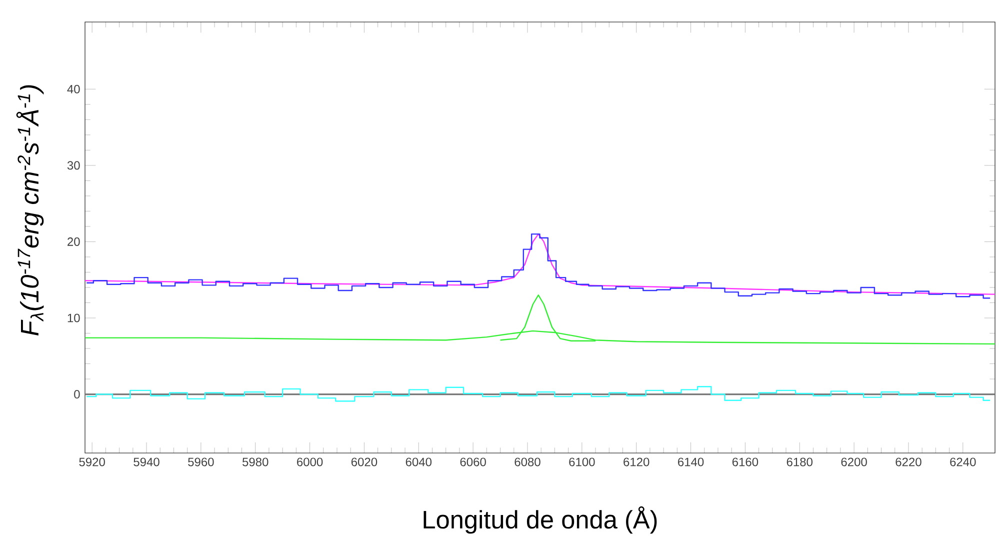 This screenshot has width=999, height=536. I want to click on x-tick-label: 5960, so click(201, 462).